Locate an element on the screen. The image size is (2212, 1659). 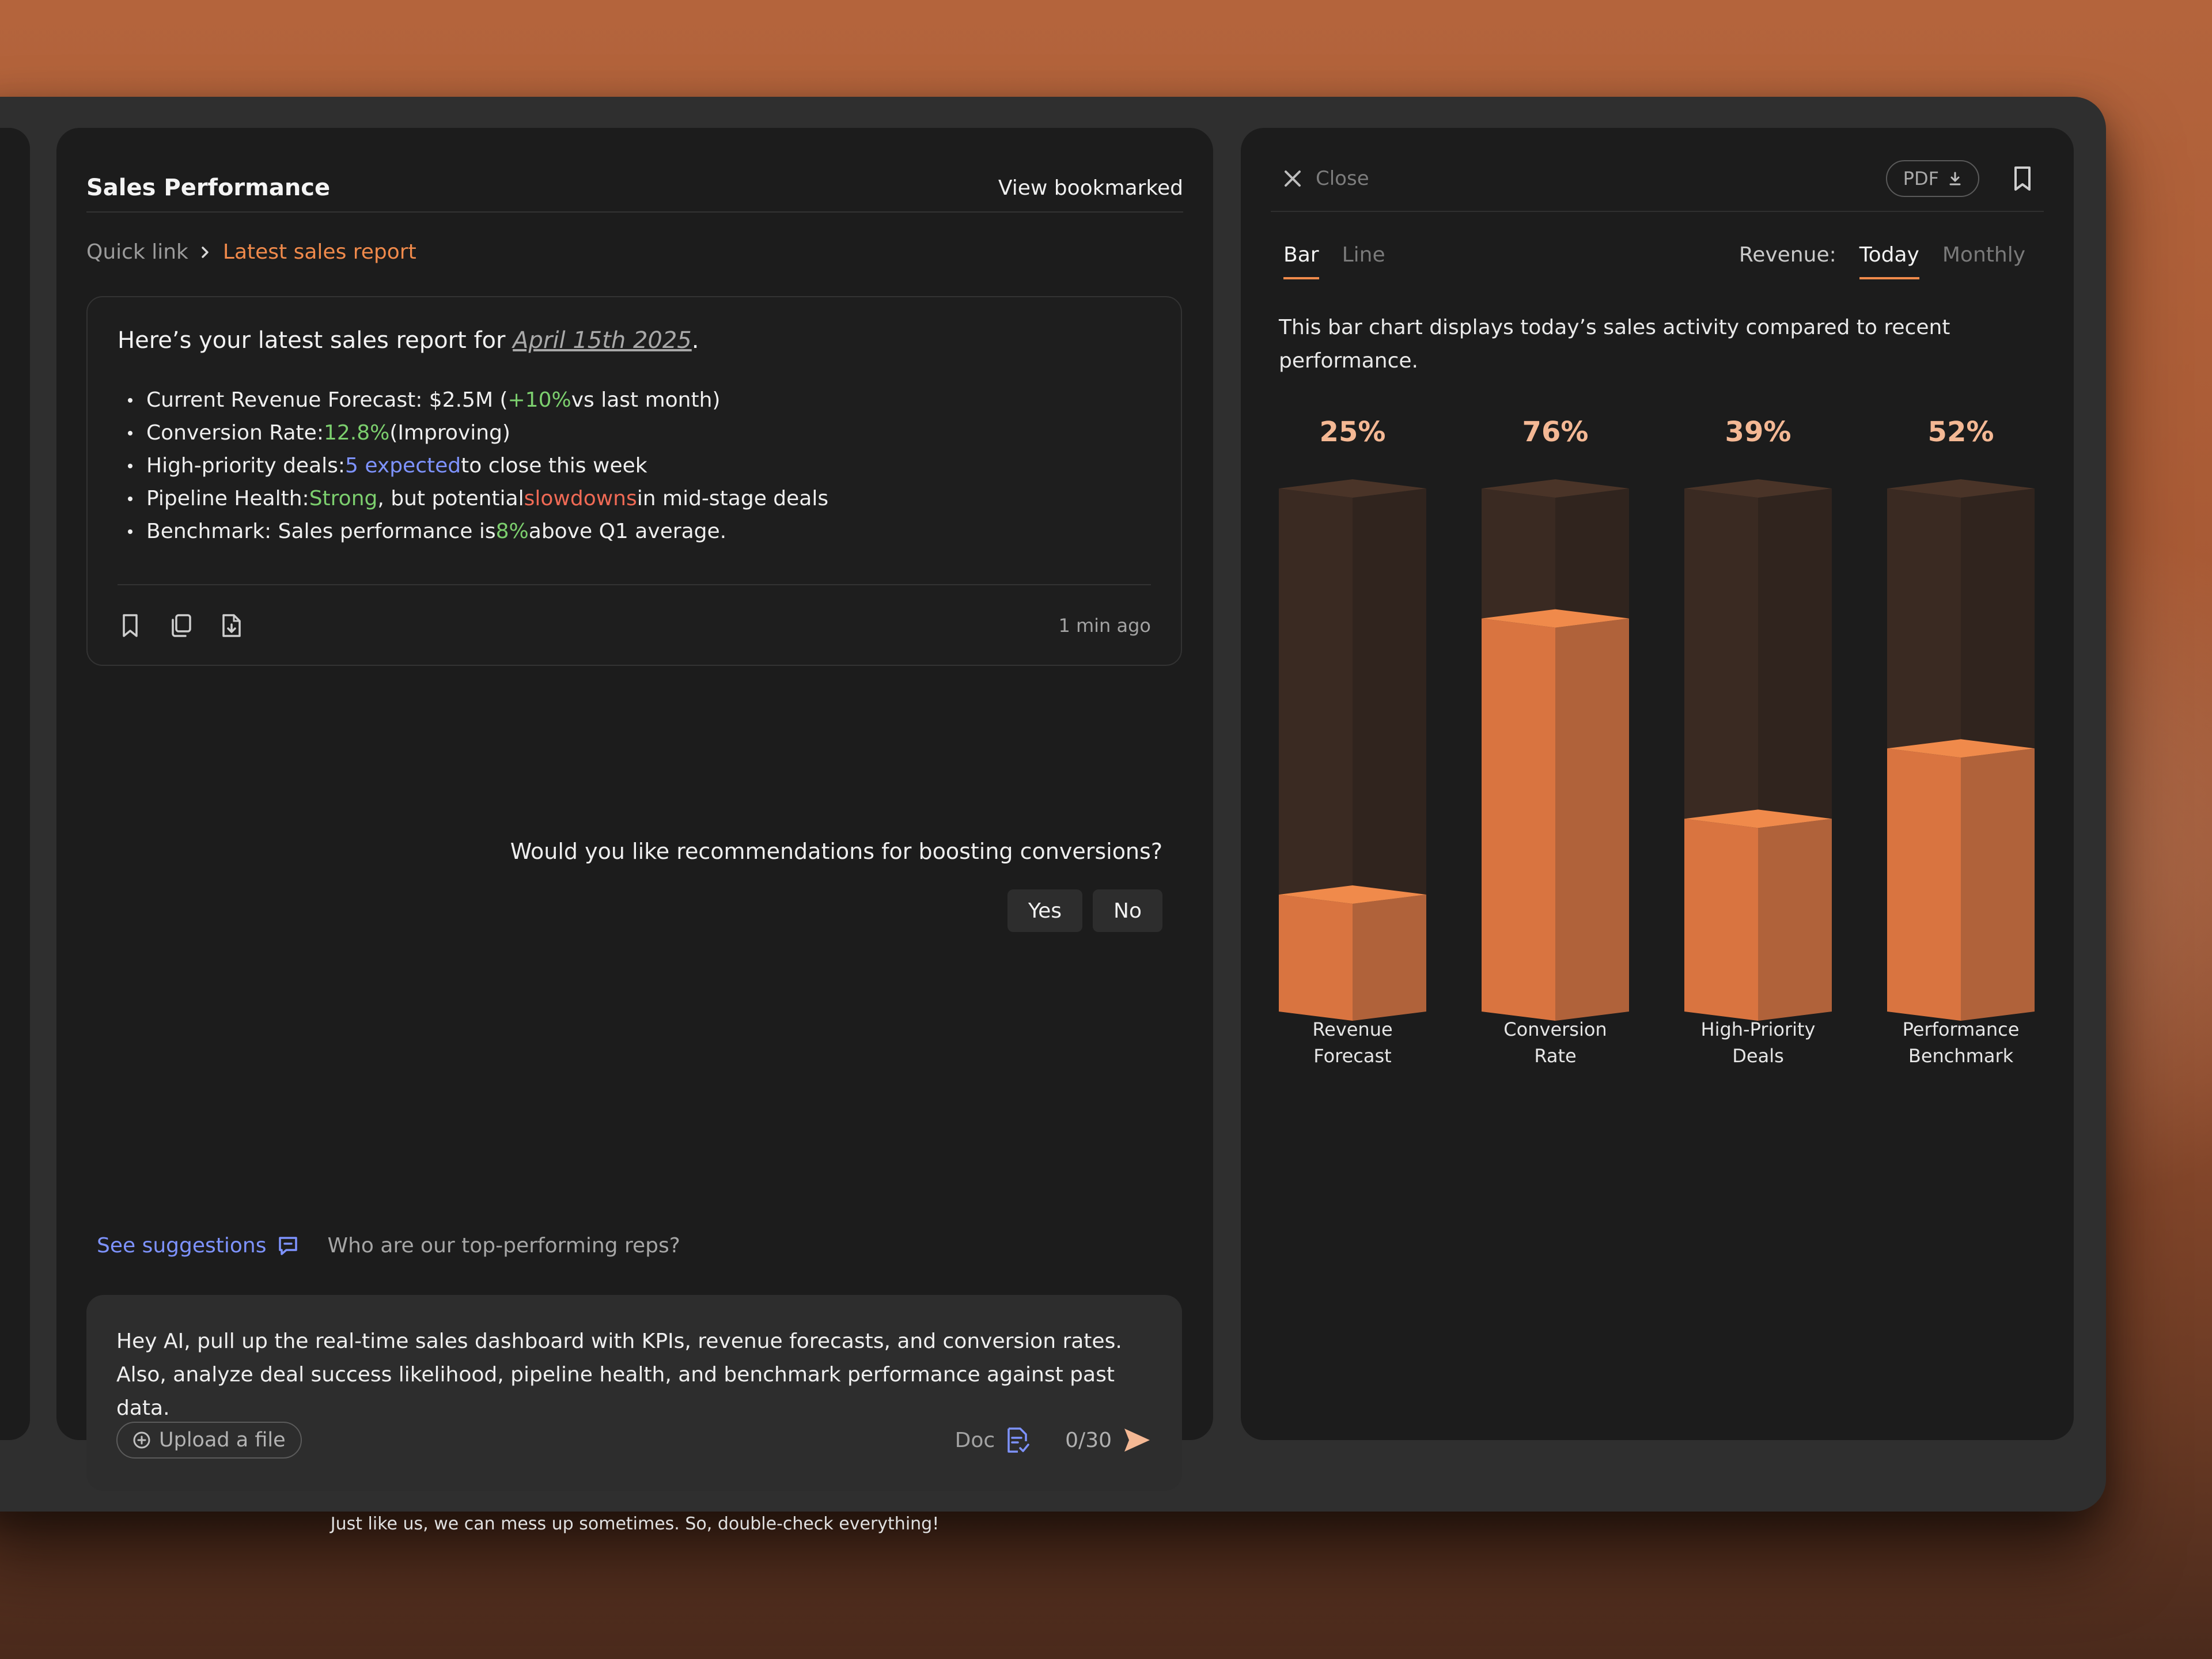
header-divider is located at coordinates (634, 212).